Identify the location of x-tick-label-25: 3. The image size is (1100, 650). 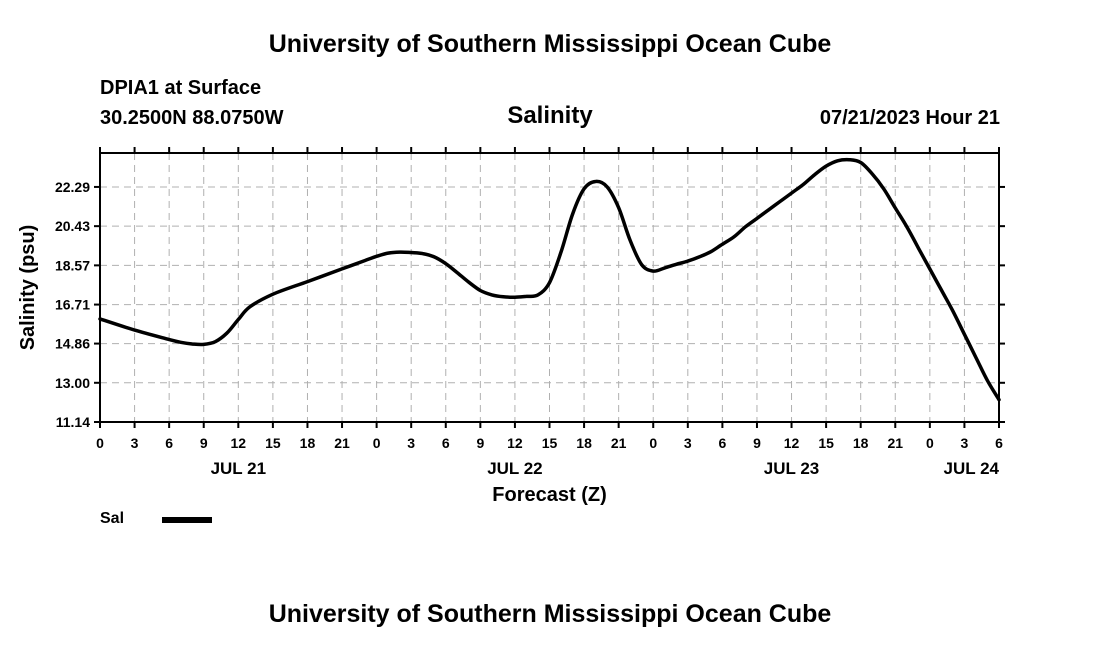
(965, 443).